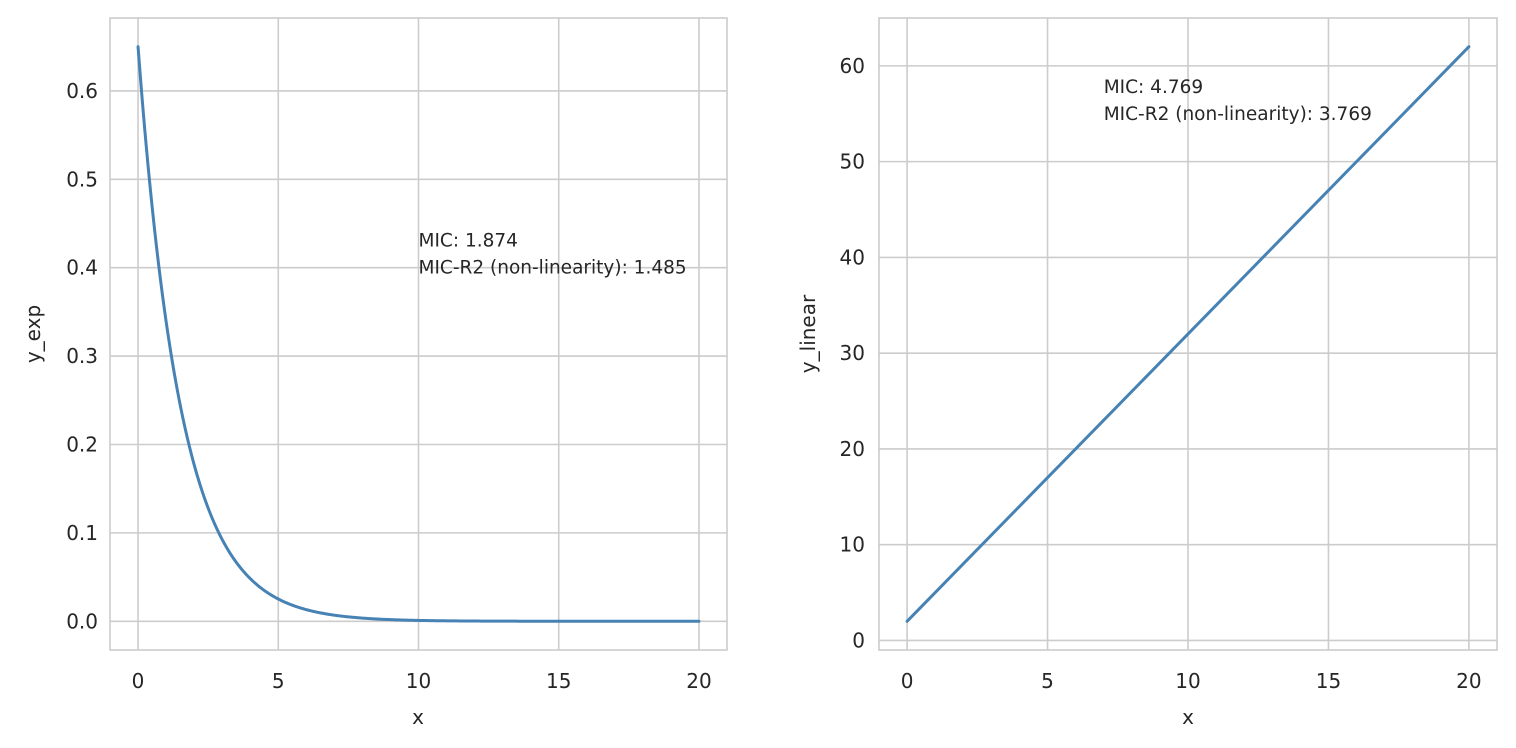 This screenshot has height=748, width=1516. I want to click on right-x-axis-label: x, so click(1188, 717).